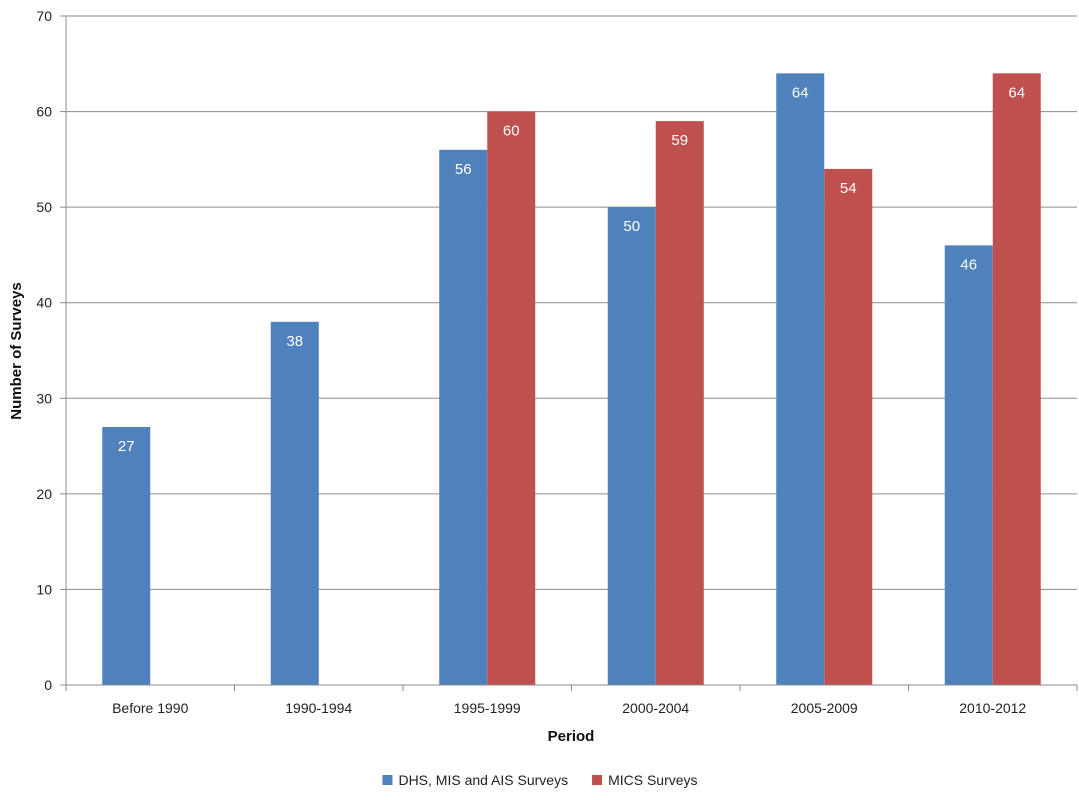  Describe the element at coordinates (150, 708) in the screenshot. I see `x-category-label: Before 1990` at that location.